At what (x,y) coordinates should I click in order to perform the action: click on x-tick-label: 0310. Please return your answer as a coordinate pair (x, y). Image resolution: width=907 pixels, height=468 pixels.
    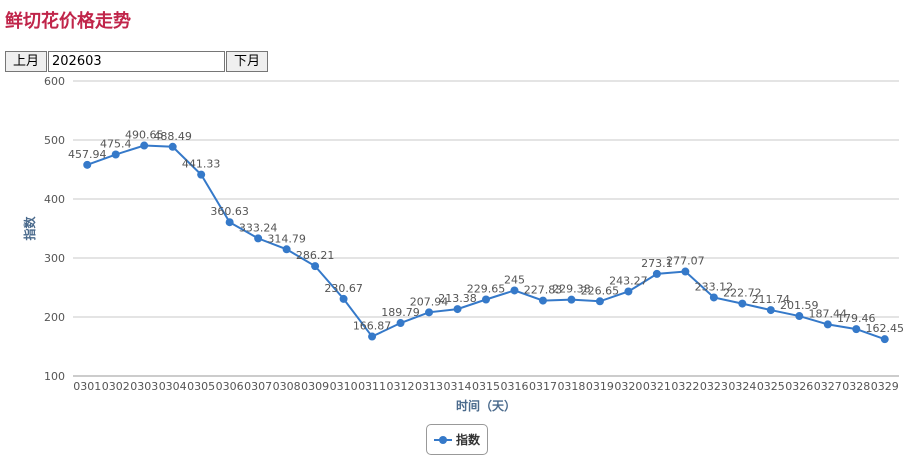
    Looking at the image, I should click on (344, 386).